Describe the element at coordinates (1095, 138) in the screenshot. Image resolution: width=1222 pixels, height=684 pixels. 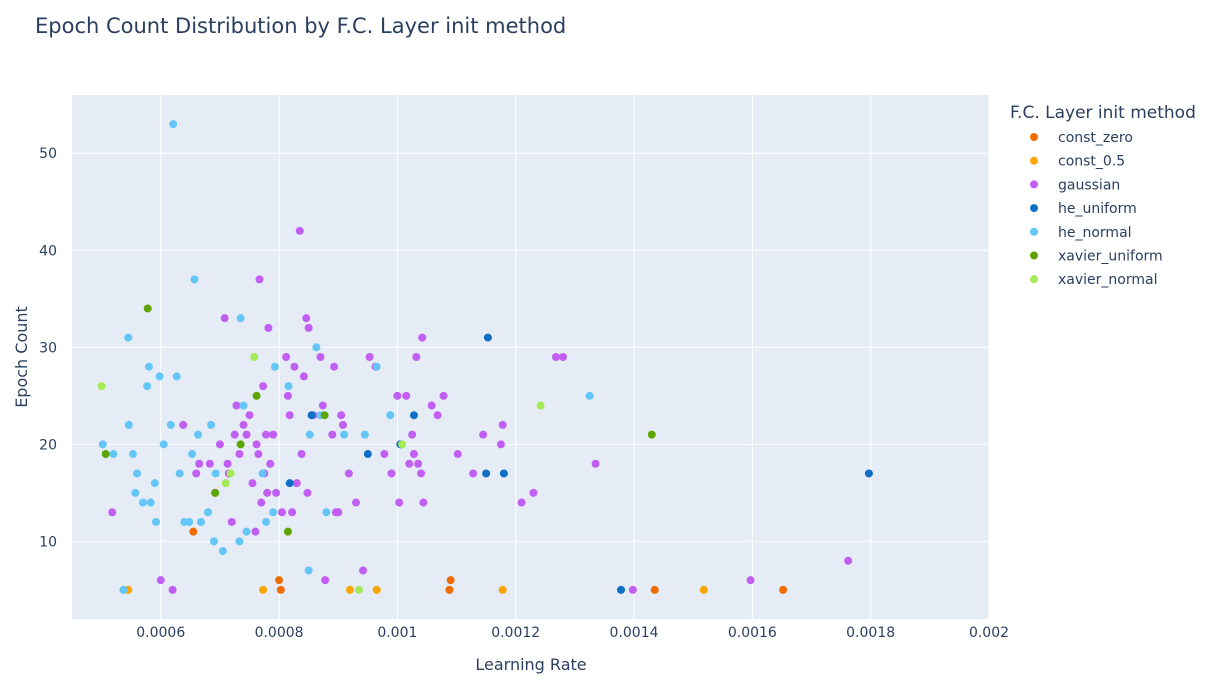
I see `legend-label: const_zero` at that location.